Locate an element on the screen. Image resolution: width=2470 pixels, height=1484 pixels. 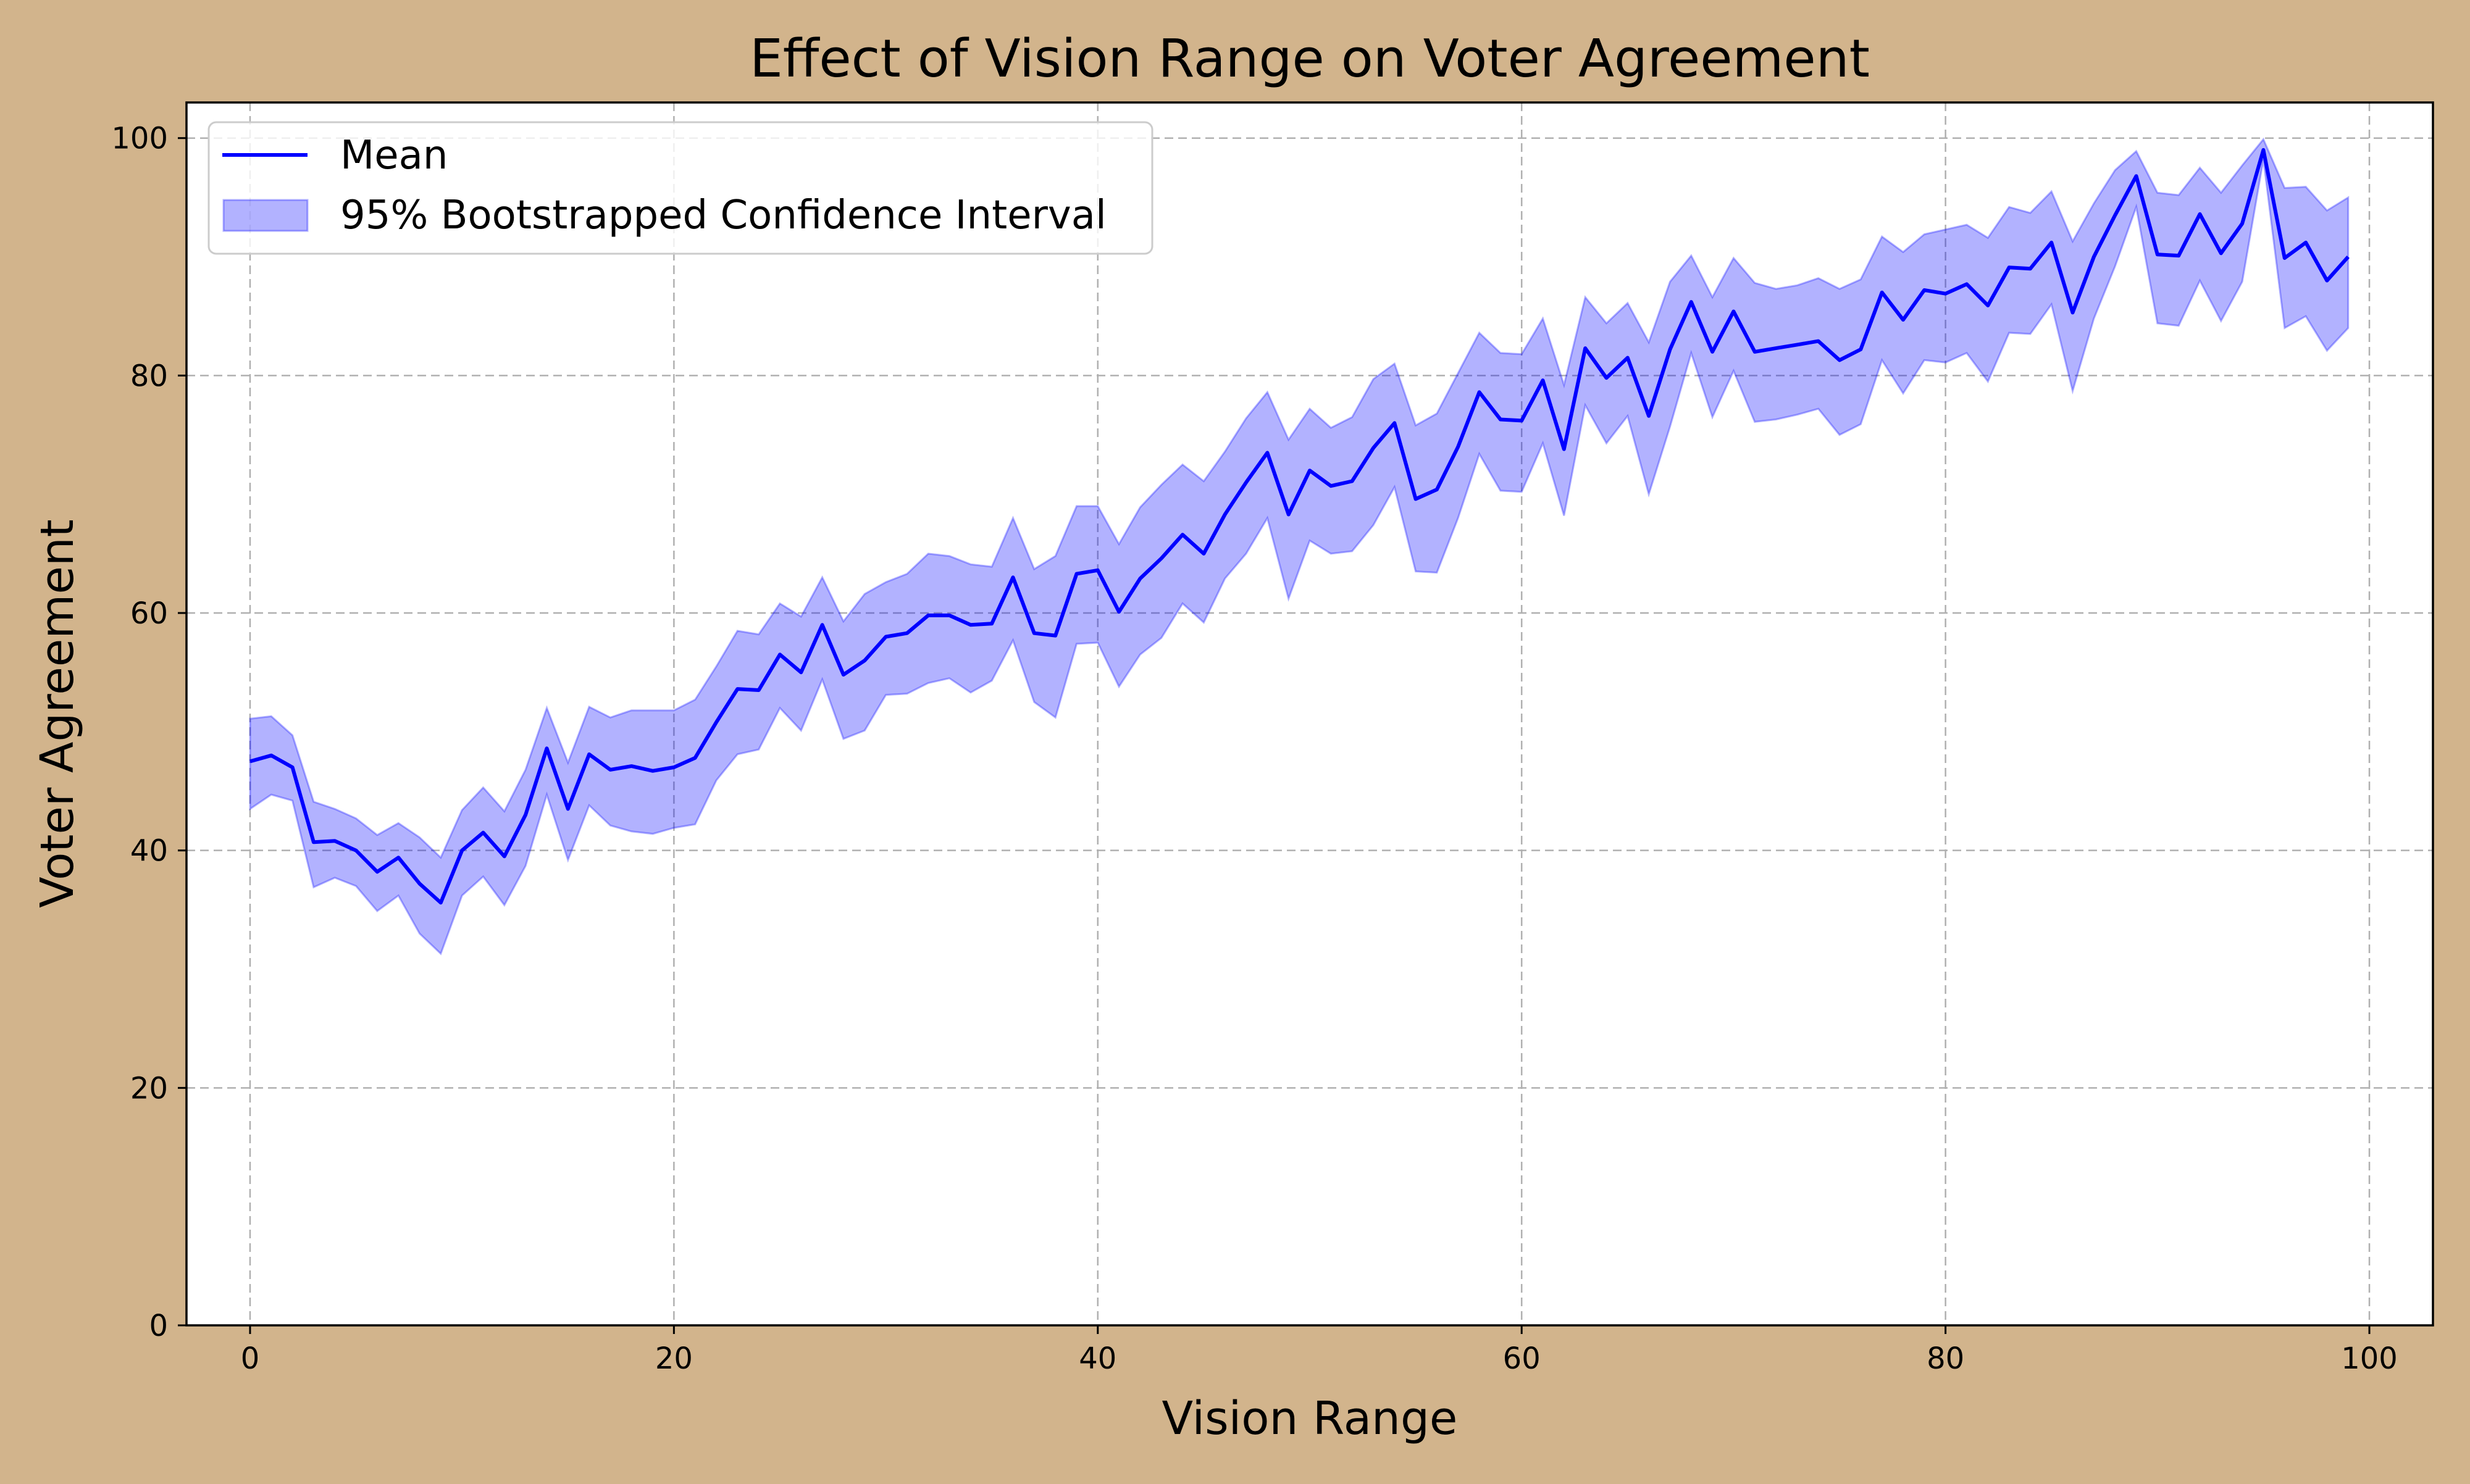
y-axis-label: Voter Agreement is located at coordinates (57, 713).